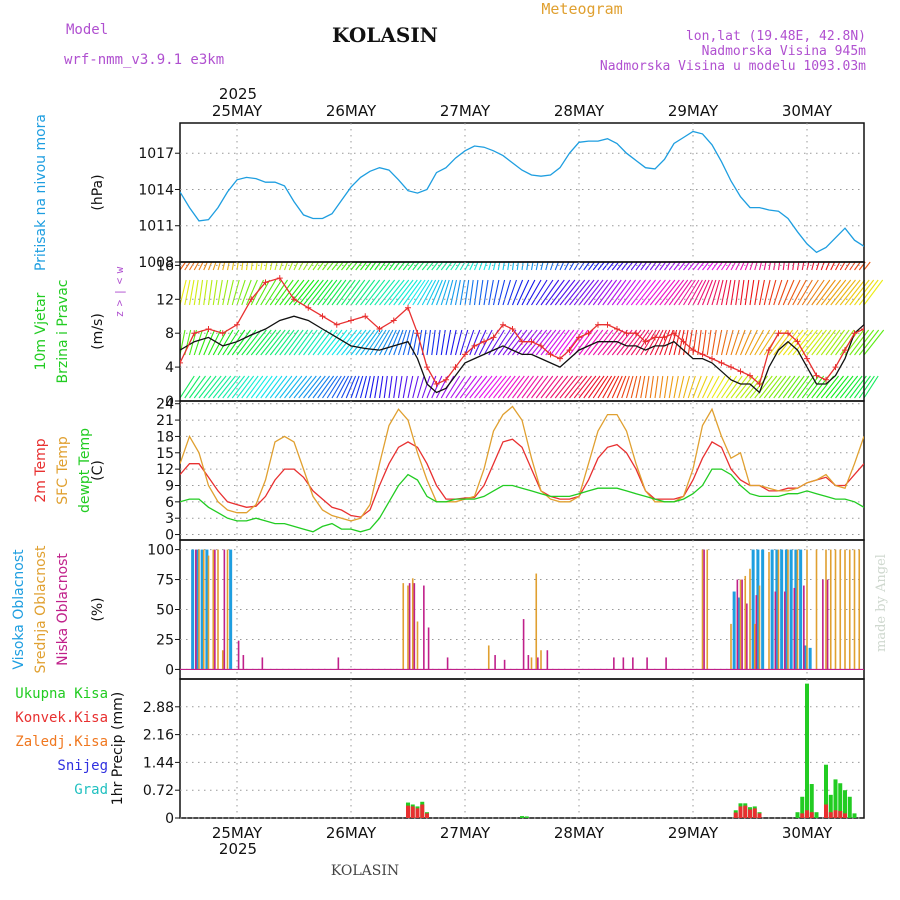  I want to click on compass-label: w, so click(119, 269).